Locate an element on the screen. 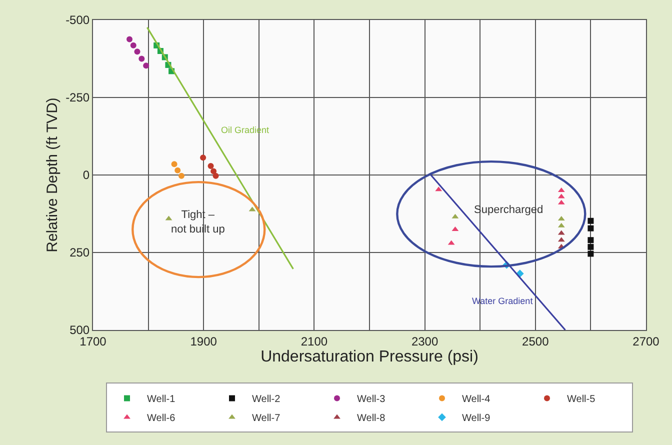  legend-label: Well-9 is located at coordinates (476, 418).